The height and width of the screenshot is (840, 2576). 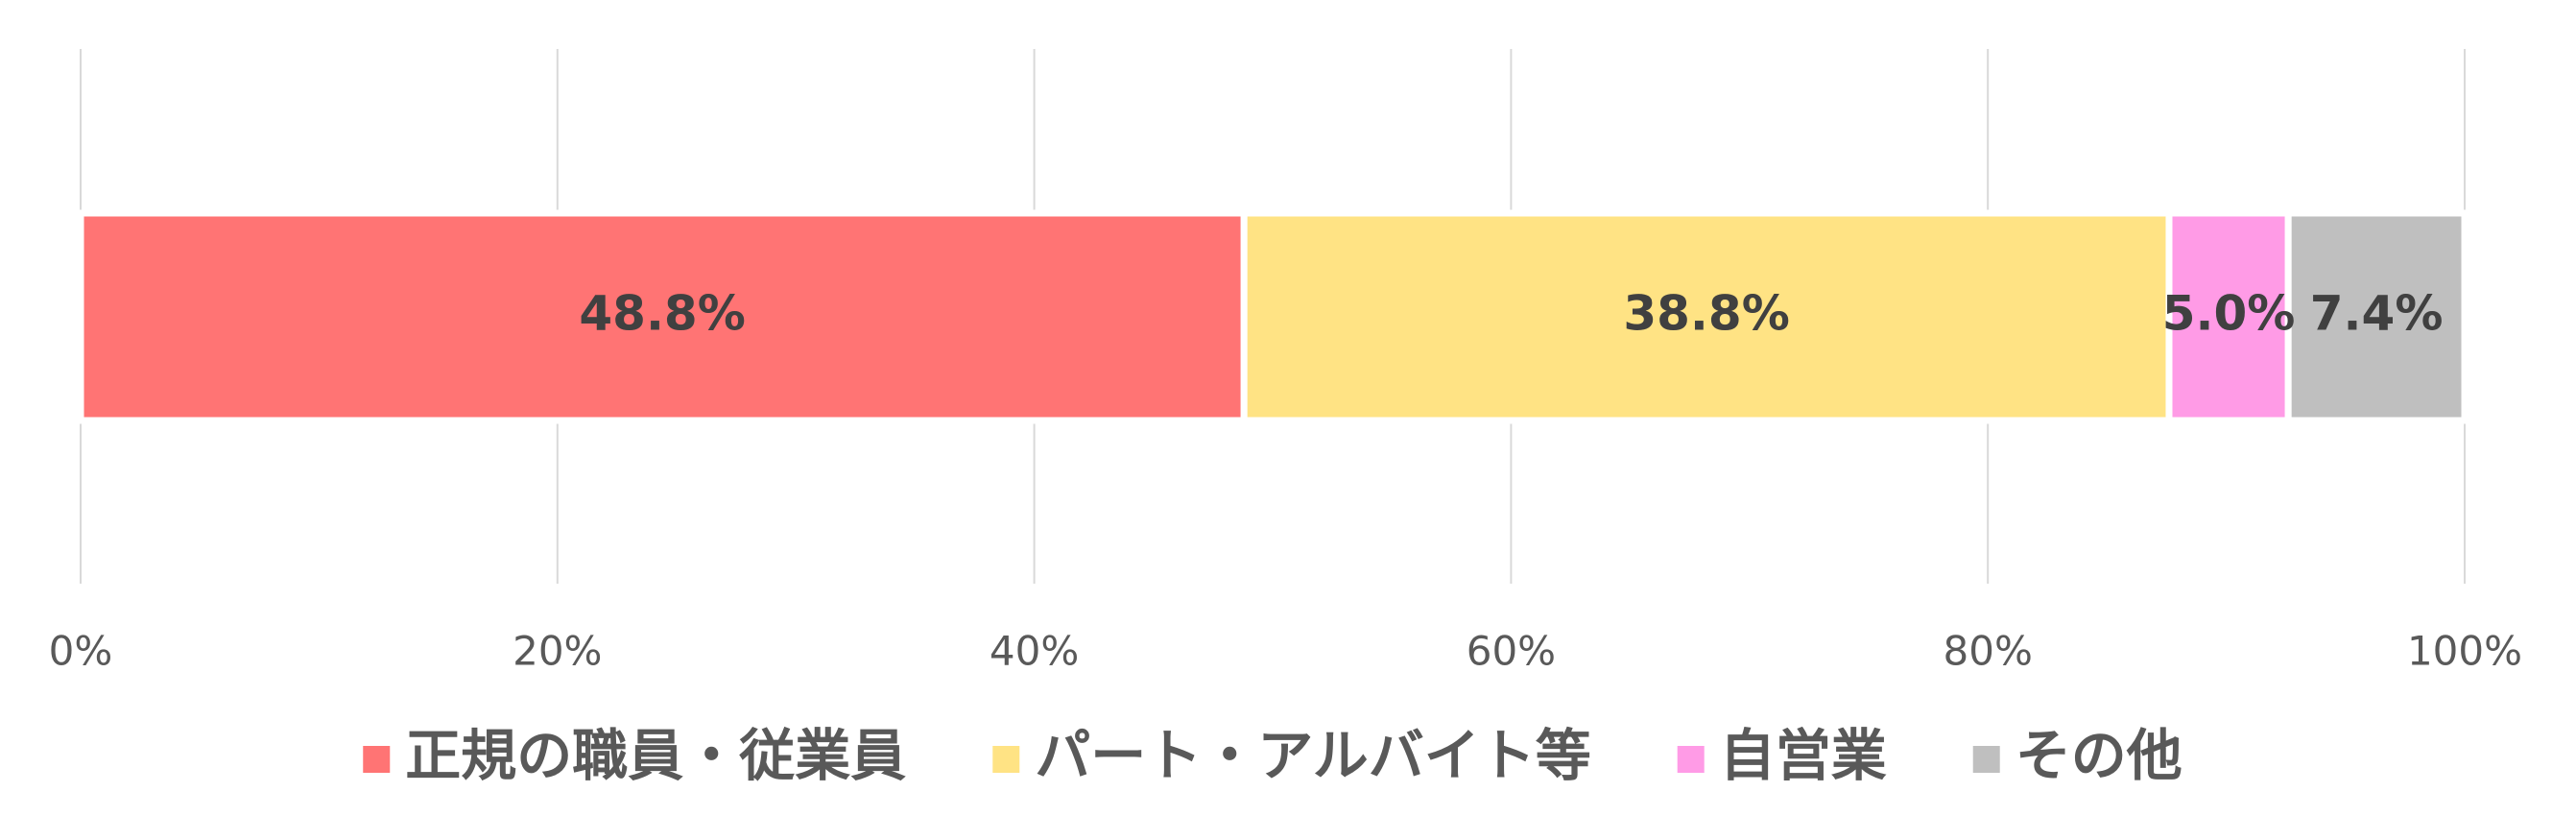 I want to click on x-tick-label: 80%, so click(x=1988, y=651).